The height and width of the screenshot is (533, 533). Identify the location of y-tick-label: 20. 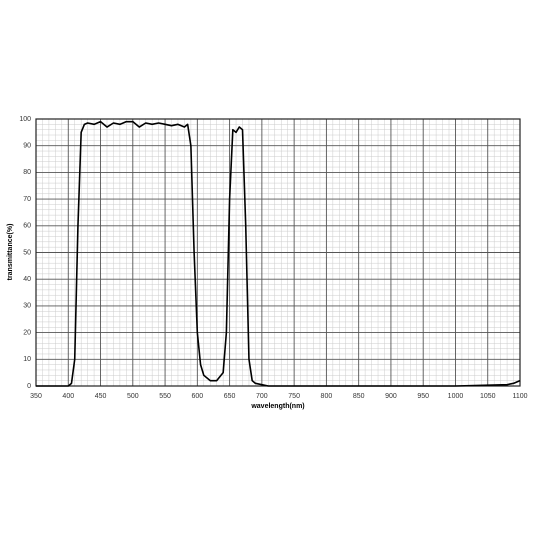
(27, 332).